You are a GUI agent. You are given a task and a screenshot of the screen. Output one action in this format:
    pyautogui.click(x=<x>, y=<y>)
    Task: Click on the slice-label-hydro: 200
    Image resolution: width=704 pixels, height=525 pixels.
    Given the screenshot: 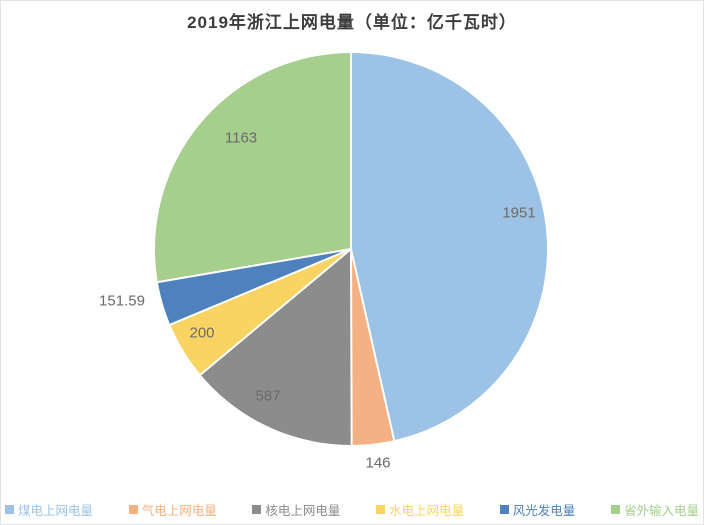 What is the action you would take?
    pyautogui.click(x=202, y=333)
    